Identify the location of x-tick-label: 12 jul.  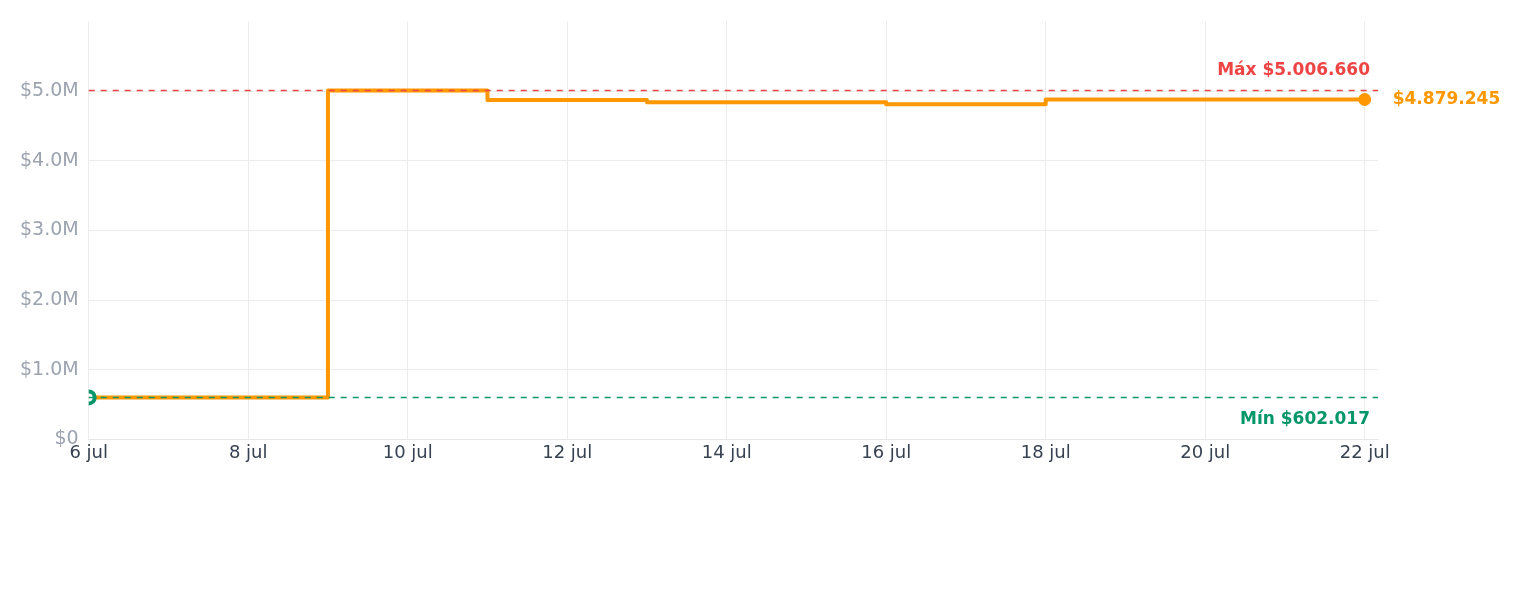
(567, 451).